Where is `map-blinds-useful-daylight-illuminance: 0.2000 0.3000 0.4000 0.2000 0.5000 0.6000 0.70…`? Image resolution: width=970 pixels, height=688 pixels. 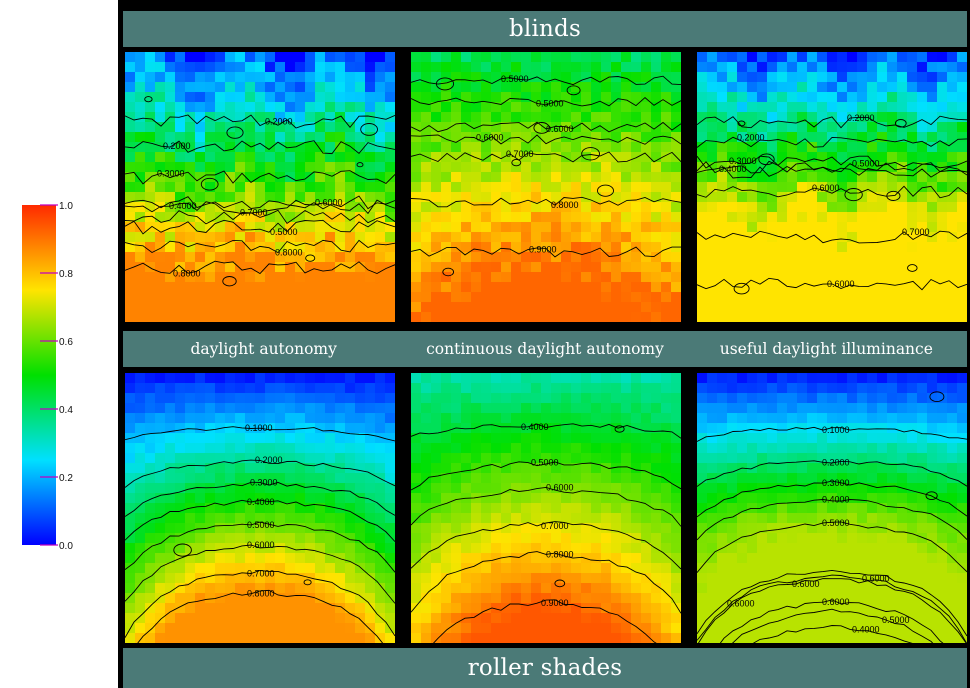 map-blinds-useful-daylight-illuminance: 0.2000 0.3000 0.4000 0.2000 0.5000 0.6000 0.70… is located at coordinates (832, 187).